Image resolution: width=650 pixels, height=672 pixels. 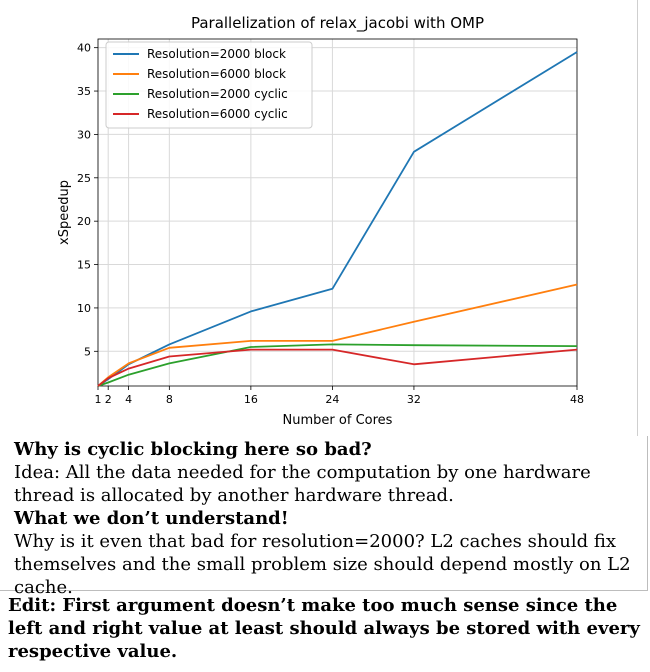 What do you see at coordinates (98, 399) in the screenshot?
I see `x-tick-label: 1` at bounding box center [98, 399].